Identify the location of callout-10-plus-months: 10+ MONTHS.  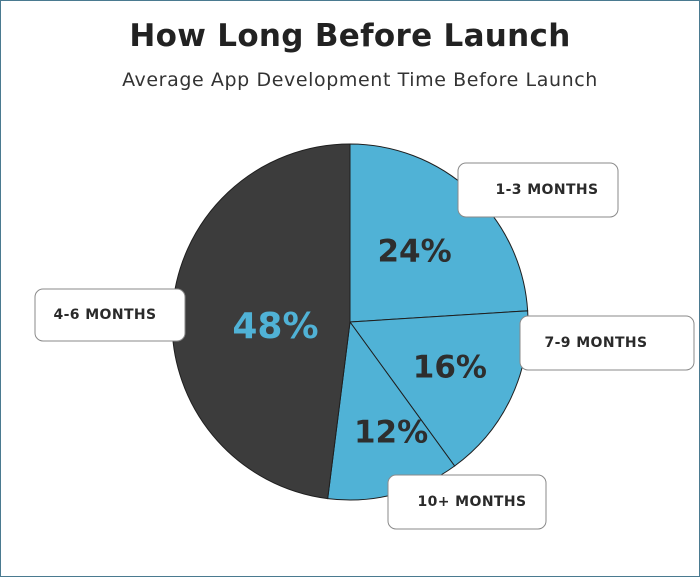
(467, 502).